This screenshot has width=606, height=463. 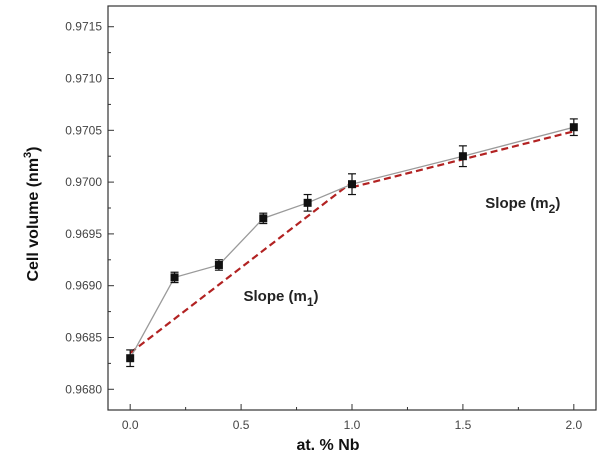 What do you see at coordinates (352, 425) in the screenshot?
I see `x-tick-label: 1.0` at bounding box center [352, 425].